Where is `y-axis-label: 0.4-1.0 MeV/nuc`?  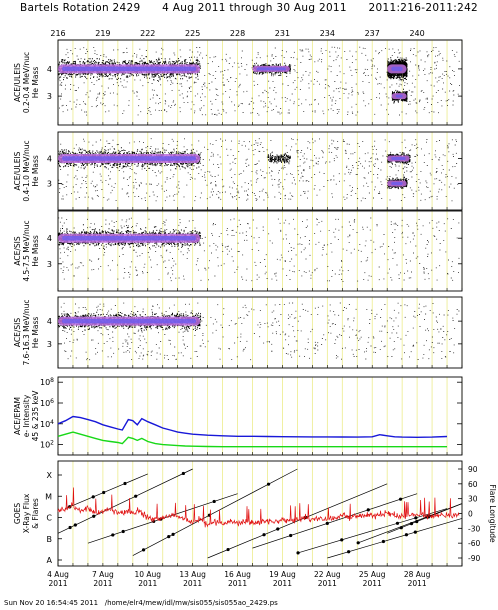
y-axis-label: 0.4-1.0 MeV/nuc is located at coordinates (26, 170).